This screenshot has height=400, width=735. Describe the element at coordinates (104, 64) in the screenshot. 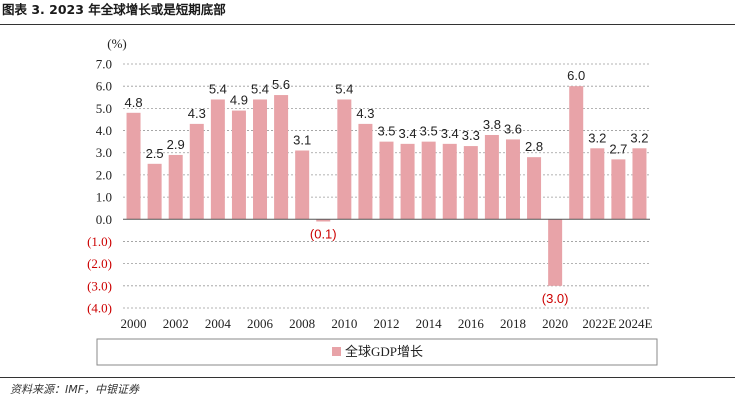

I see `y-tick-label: 7.0` at that location.